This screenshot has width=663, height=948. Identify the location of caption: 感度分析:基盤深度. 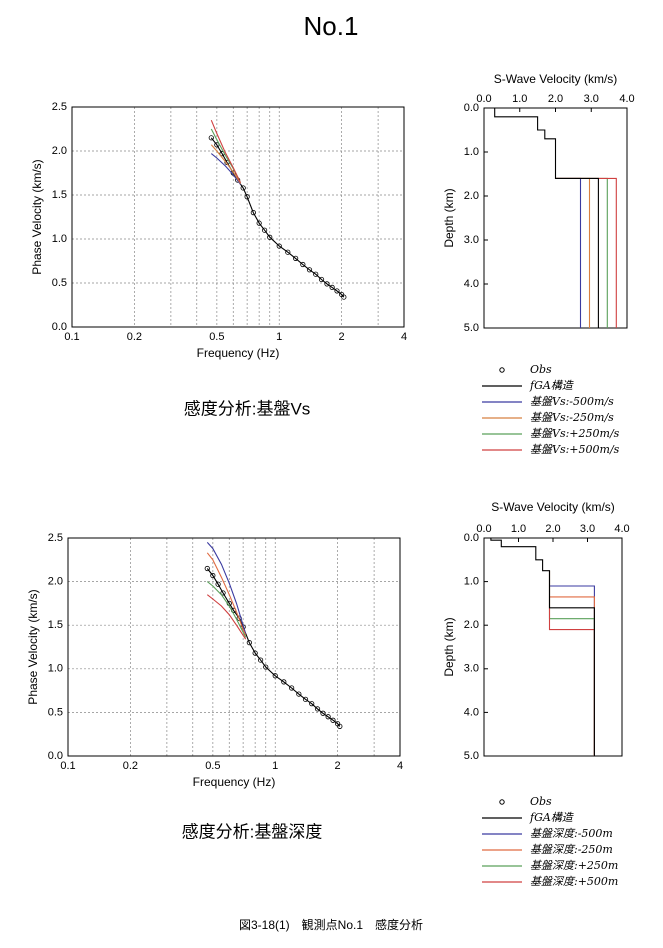
(252, 831).